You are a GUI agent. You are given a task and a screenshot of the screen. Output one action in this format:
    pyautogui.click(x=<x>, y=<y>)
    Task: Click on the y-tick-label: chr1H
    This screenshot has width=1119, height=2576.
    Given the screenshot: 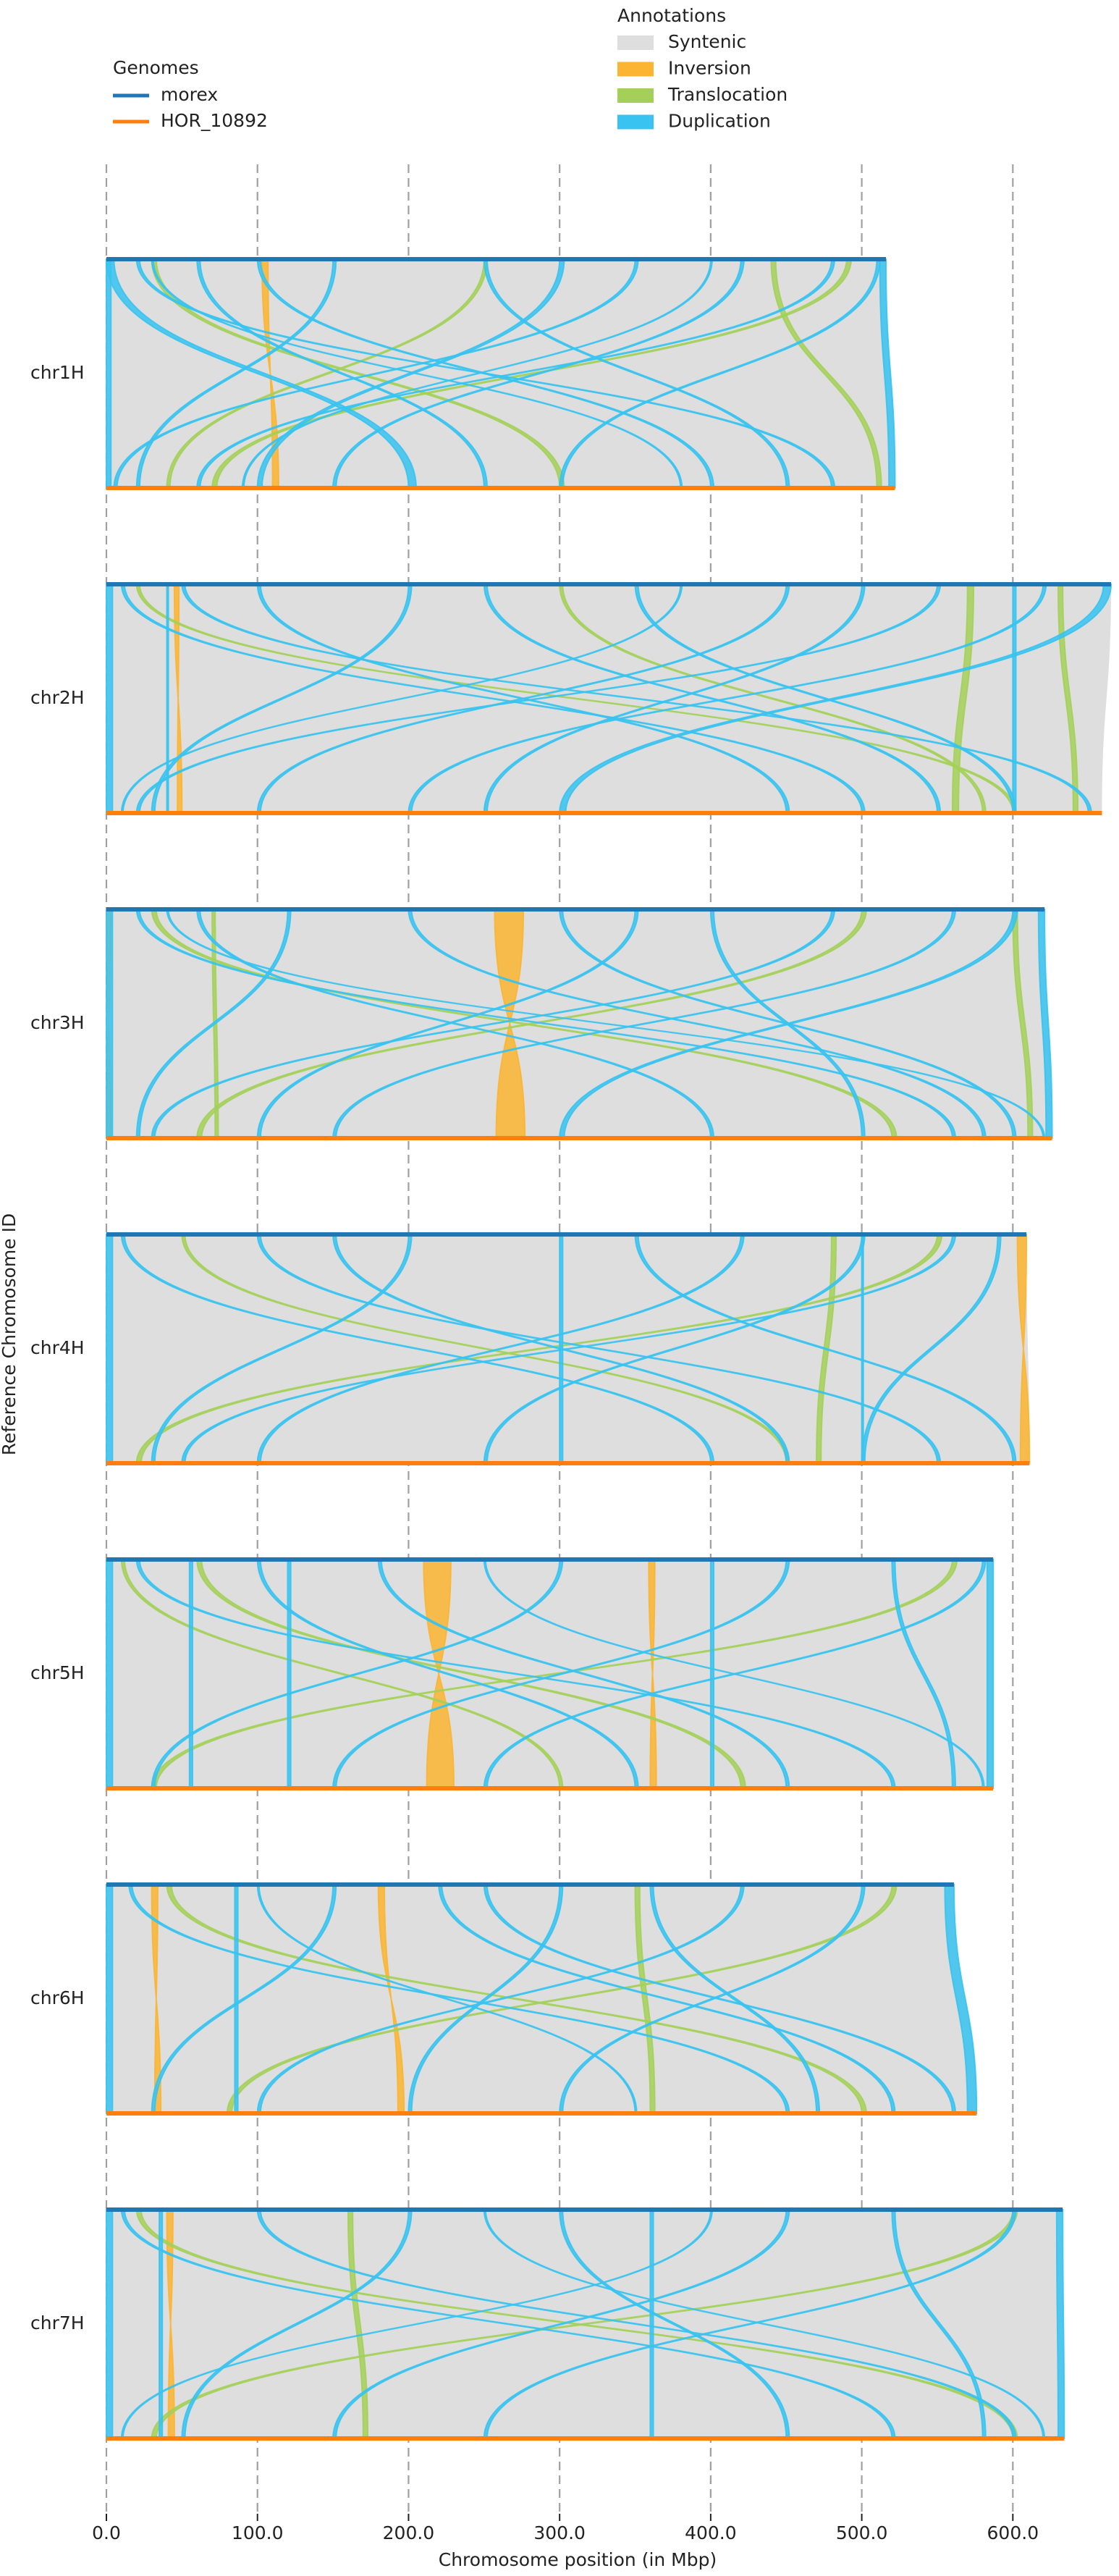 What is the action you would take?
    pyautogui.click(x=57, y=372)
    